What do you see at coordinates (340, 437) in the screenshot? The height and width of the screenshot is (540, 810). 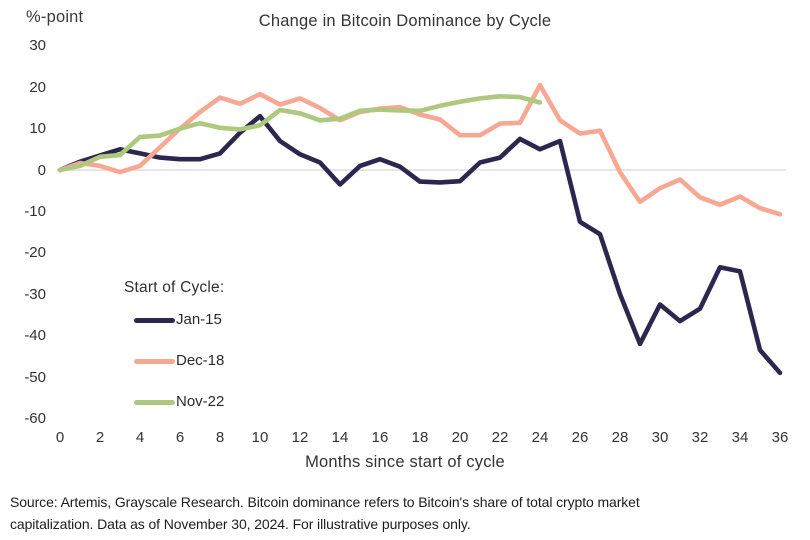 I see `x-tick-label-14: 14` at bounding box center [340, 437].